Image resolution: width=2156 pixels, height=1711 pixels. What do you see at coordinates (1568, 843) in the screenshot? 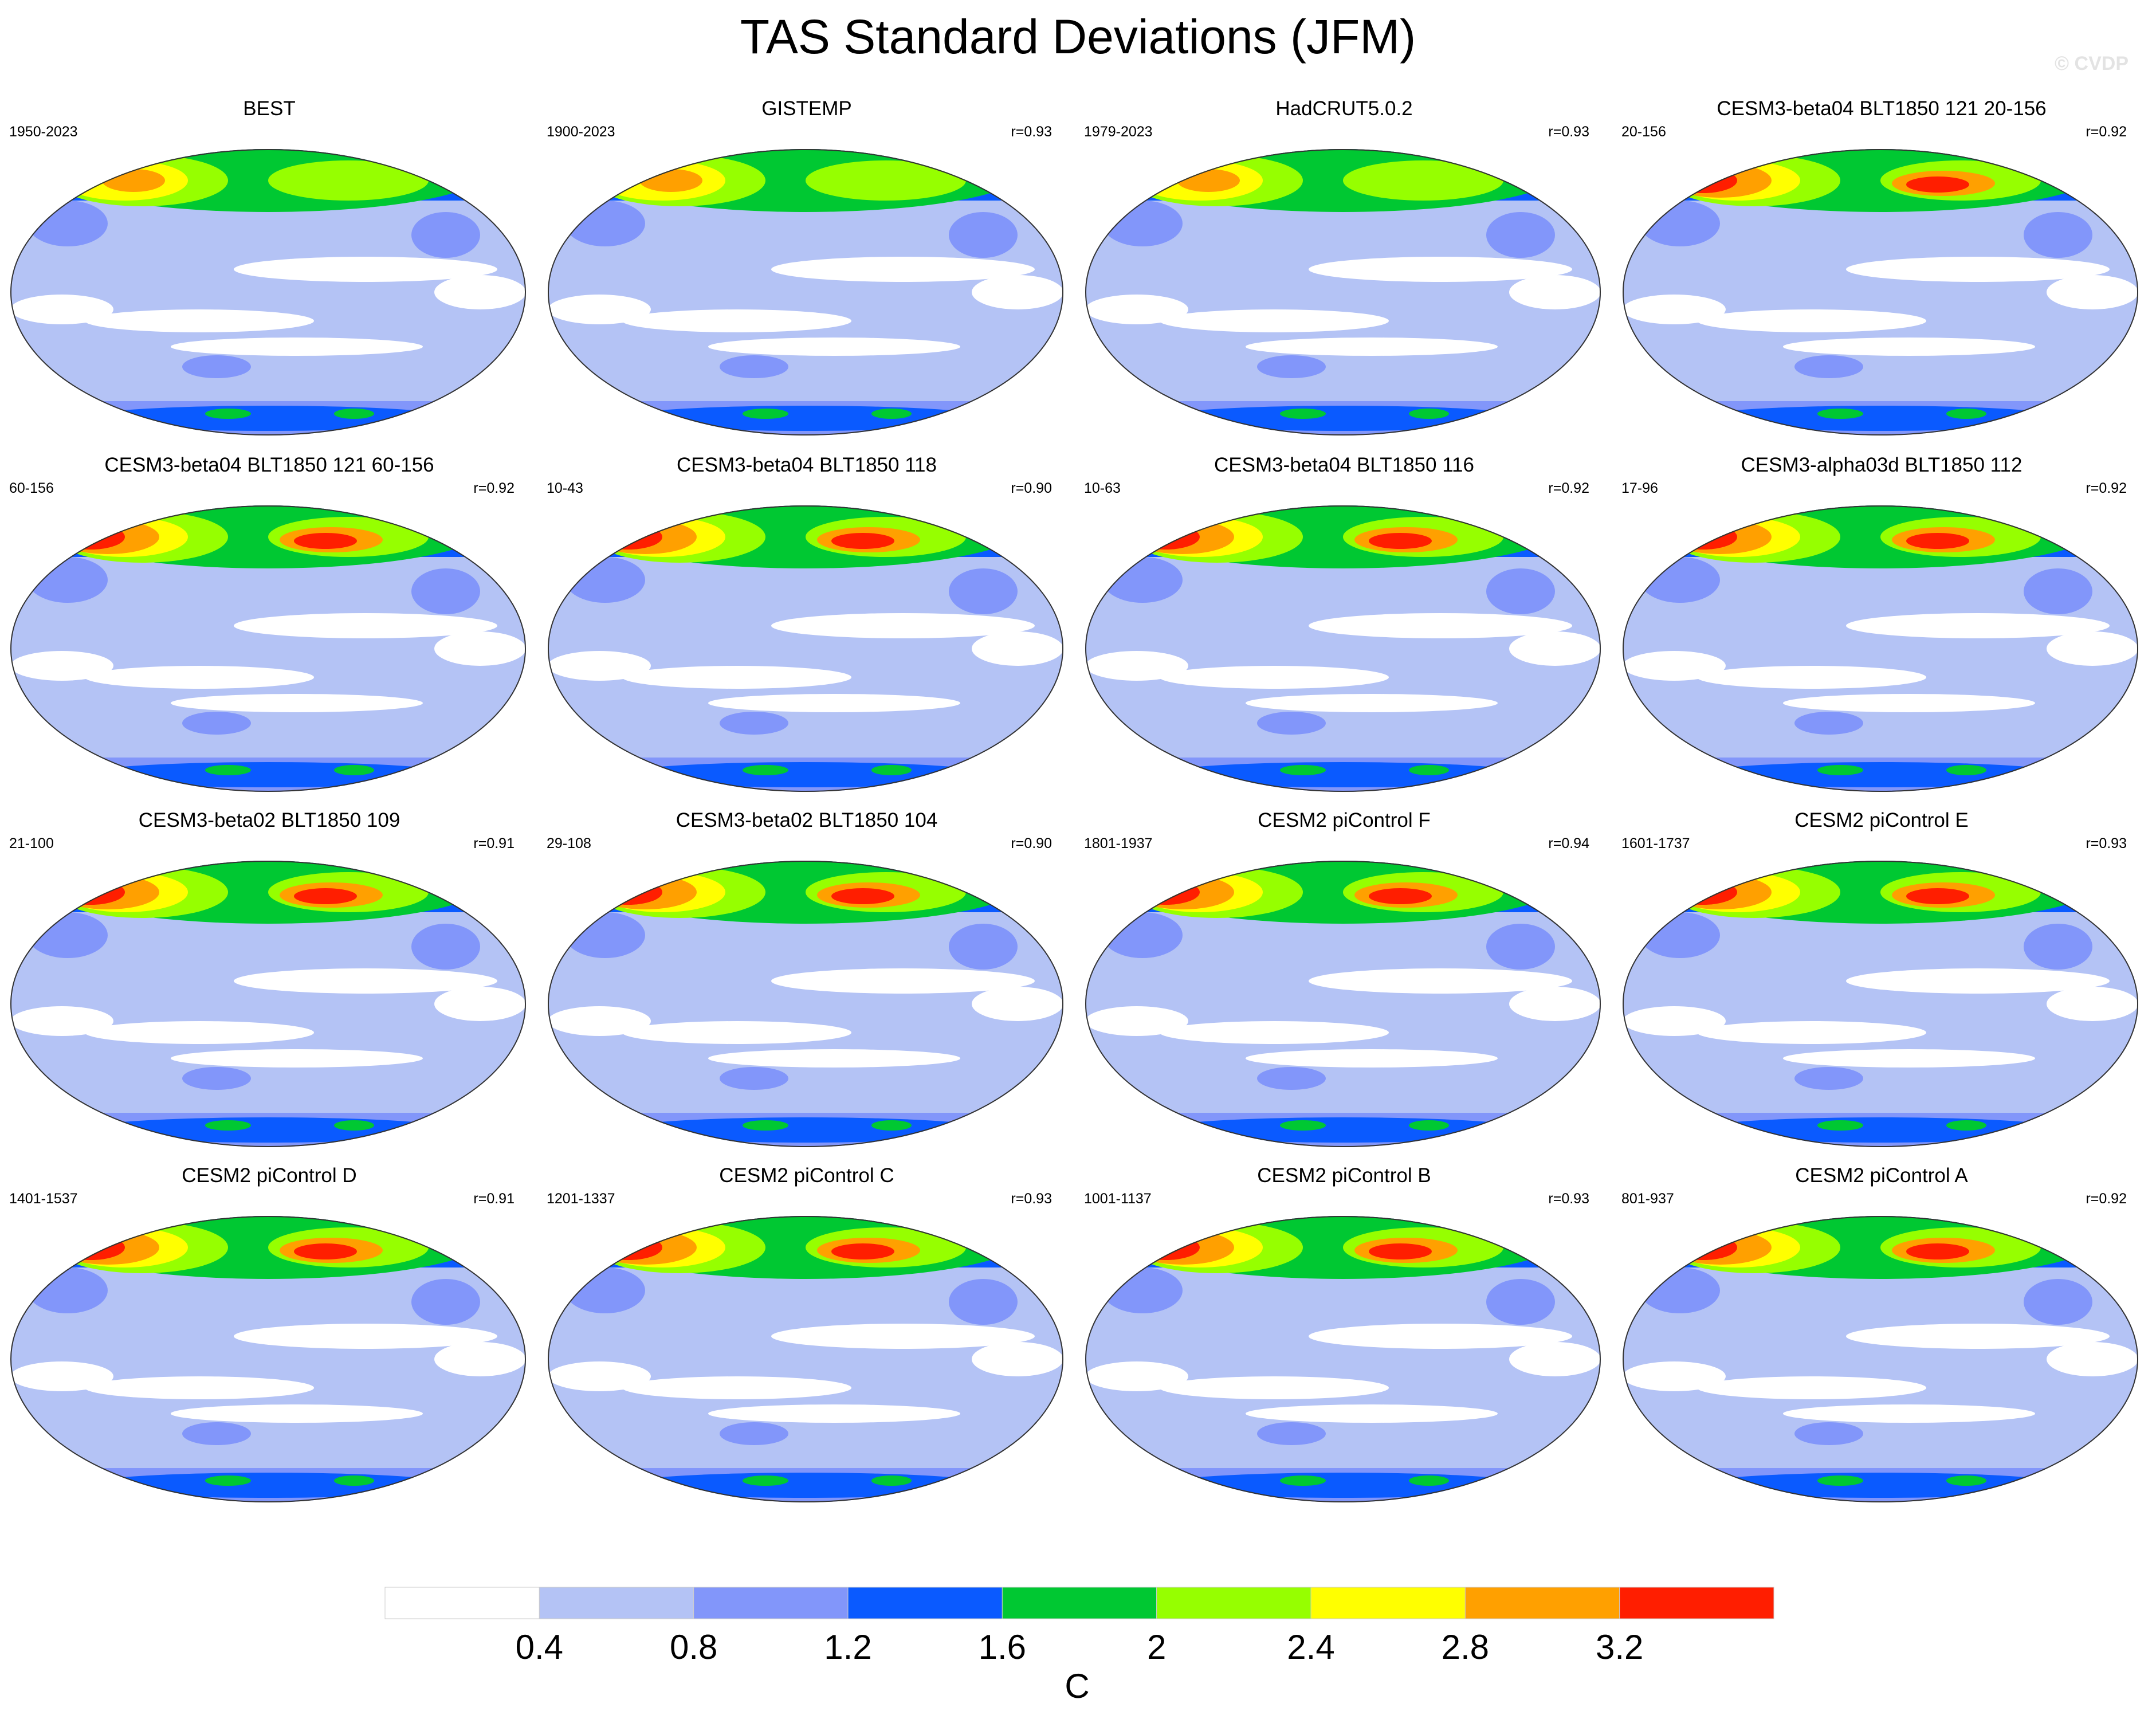
I see `panel-correlation: r=0.94` at bounding box center [1568, 843].